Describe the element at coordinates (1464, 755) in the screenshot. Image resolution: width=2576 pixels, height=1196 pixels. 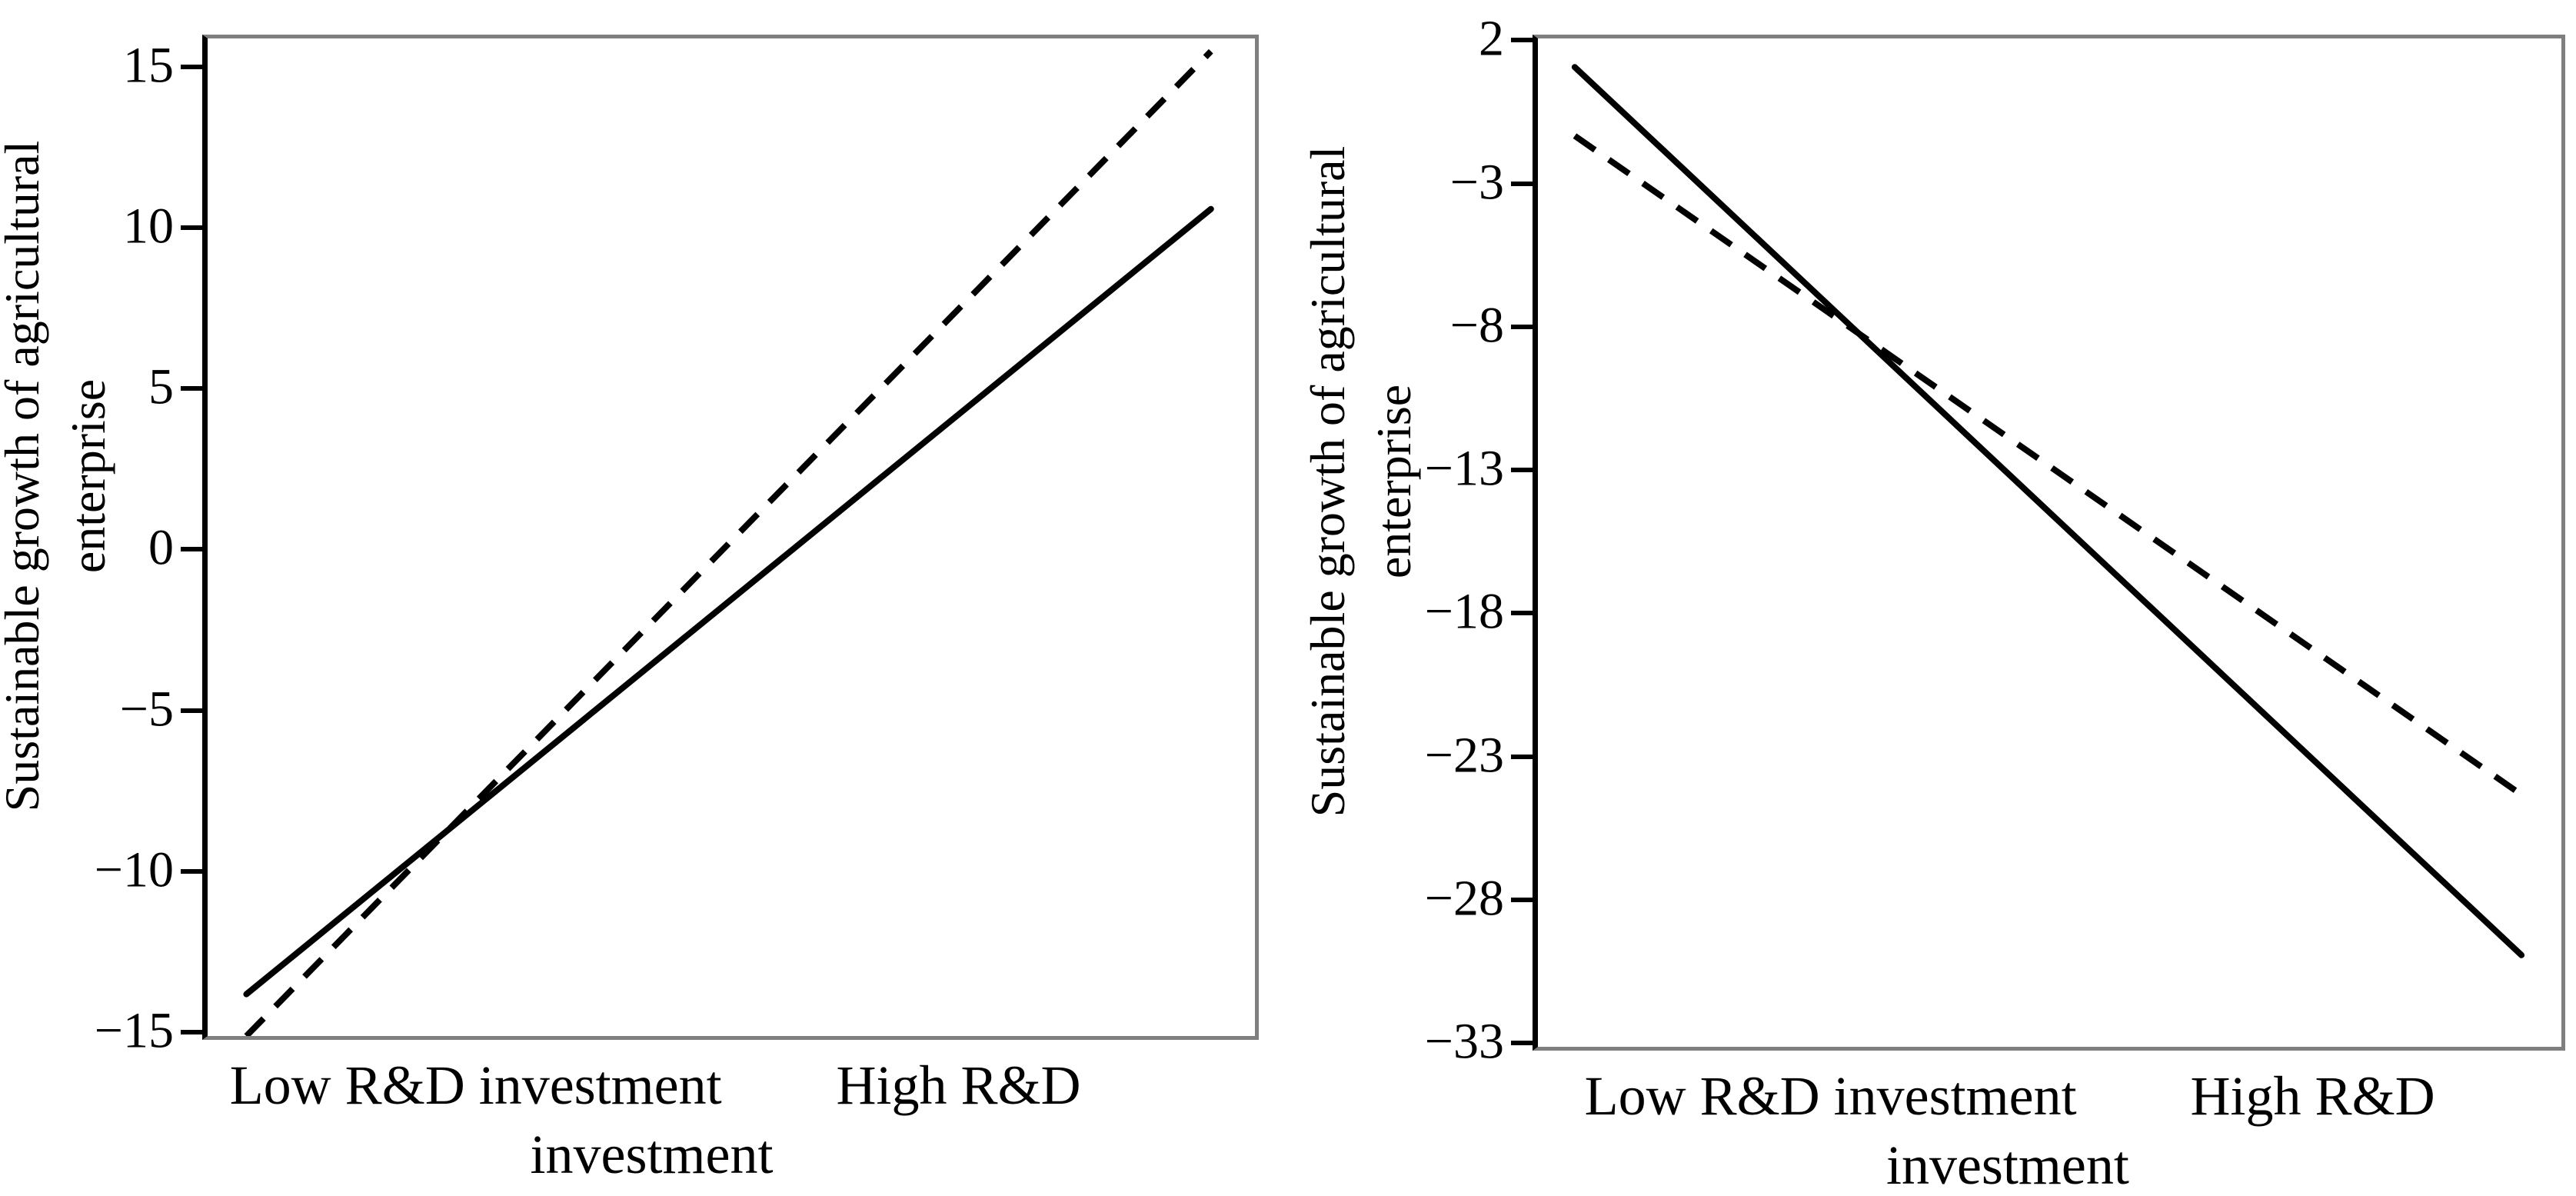
I see `y-tick-label: −23` at that location.